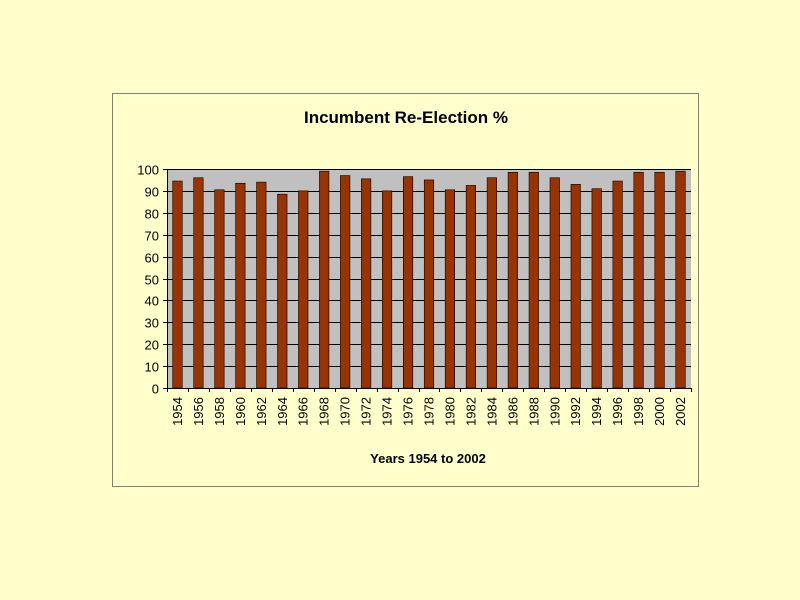 This screenshot has height=600, width=800. What do you see at coordinates (659, 280) in the screenshot?
I see `bar-2000` at bounding box center [659, 280].